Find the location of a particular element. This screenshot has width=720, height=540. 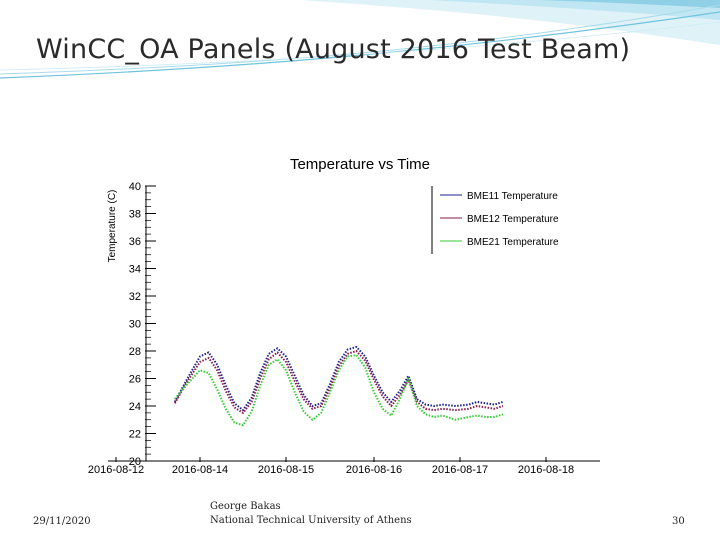

author-affiliation: National Technical University of Athens is located at coordinates (311, 520).